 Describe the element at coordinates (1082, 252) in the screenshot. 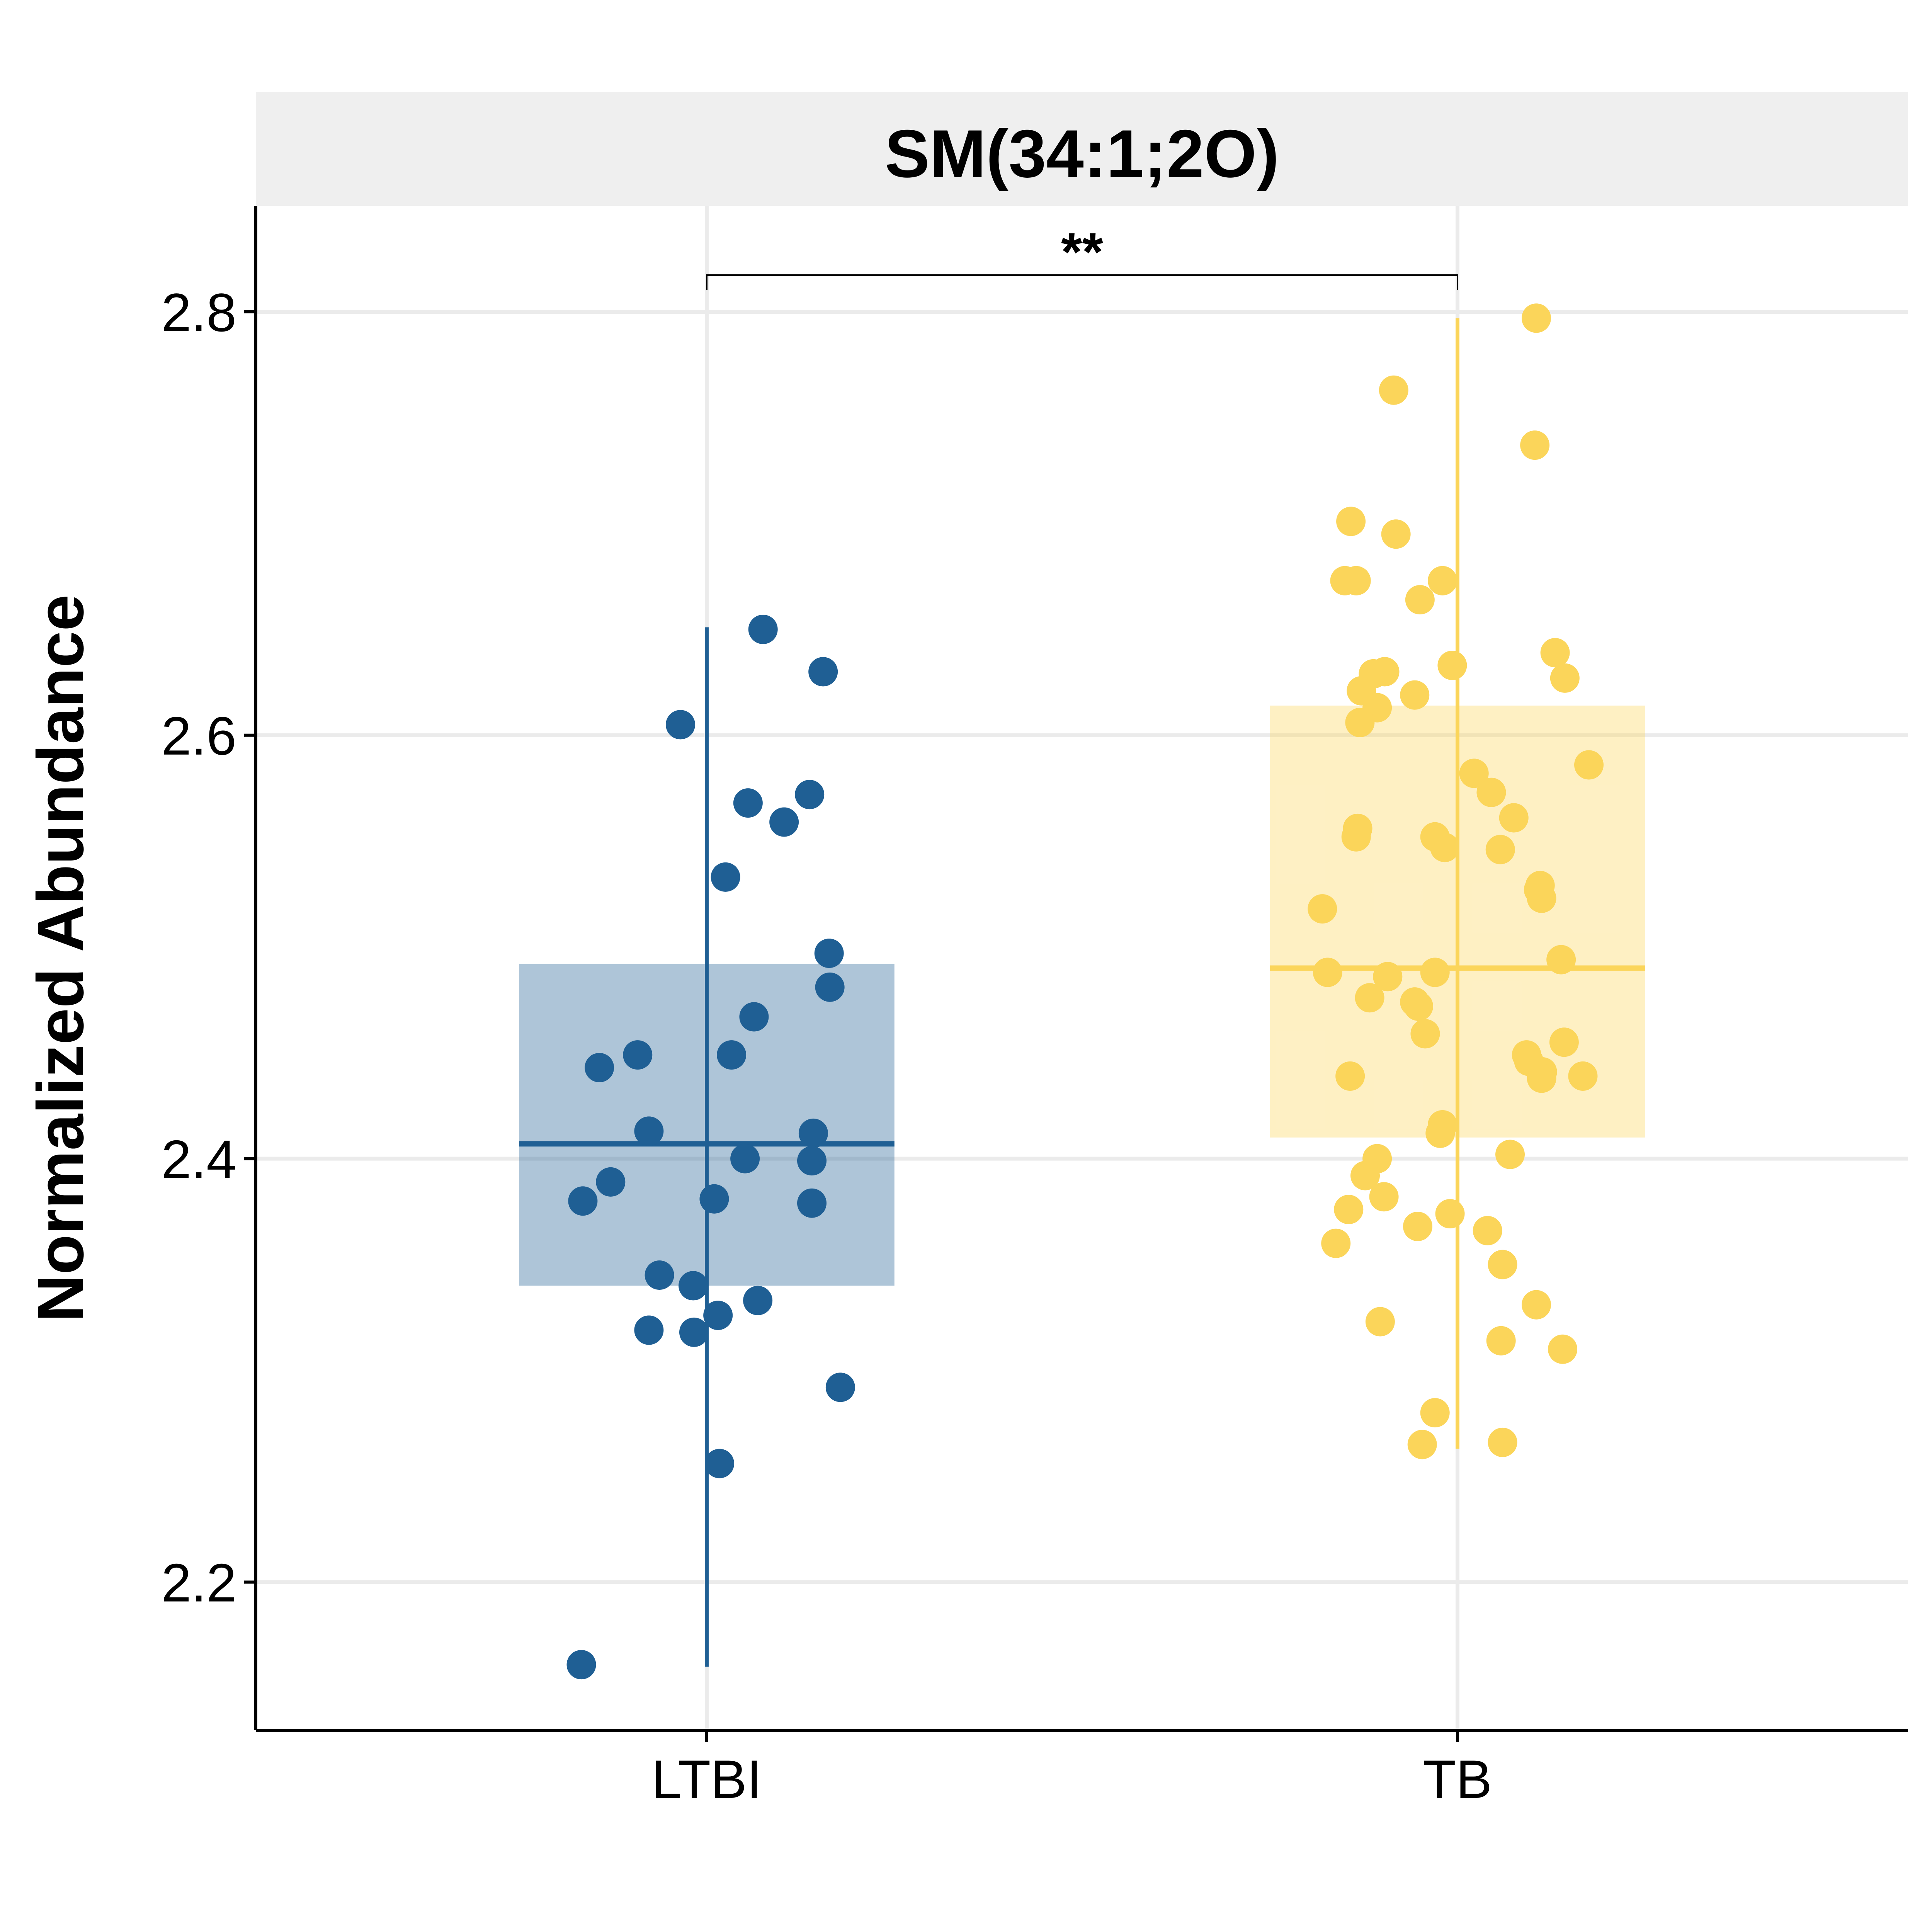

I see `significance-label: **` at that location.